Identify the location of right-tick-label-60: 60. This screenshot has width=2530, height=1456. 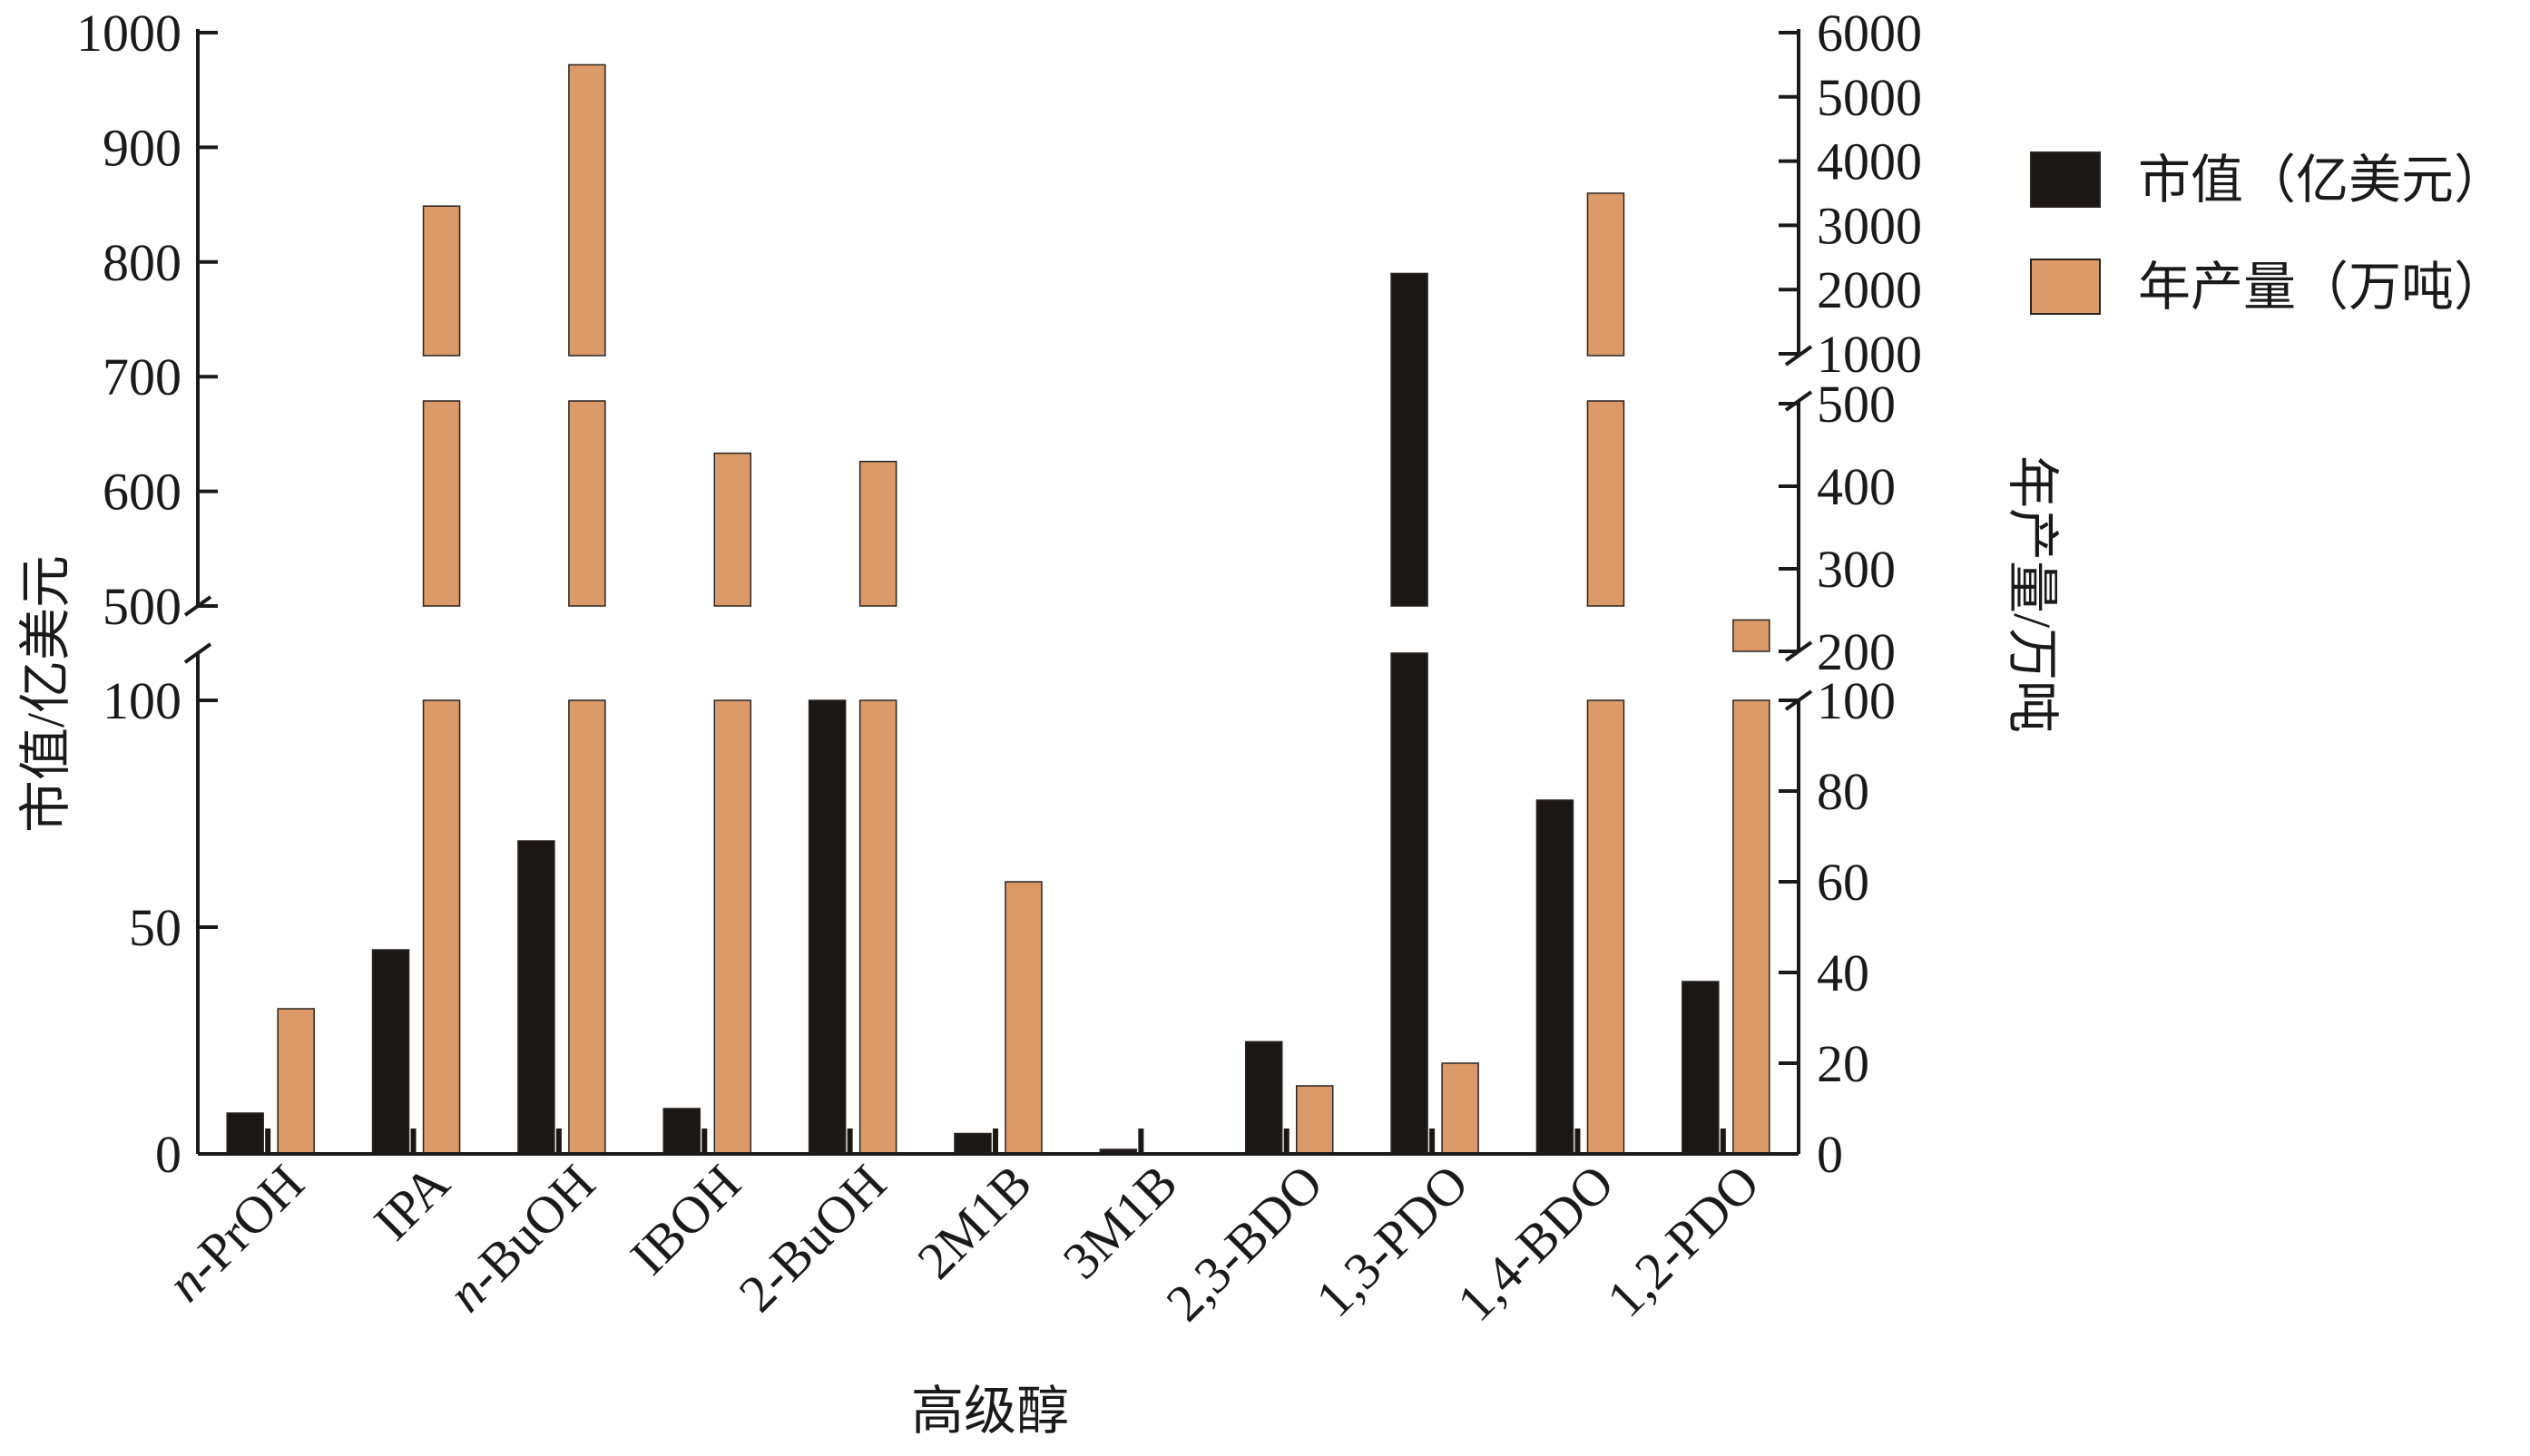
(1843, 882).